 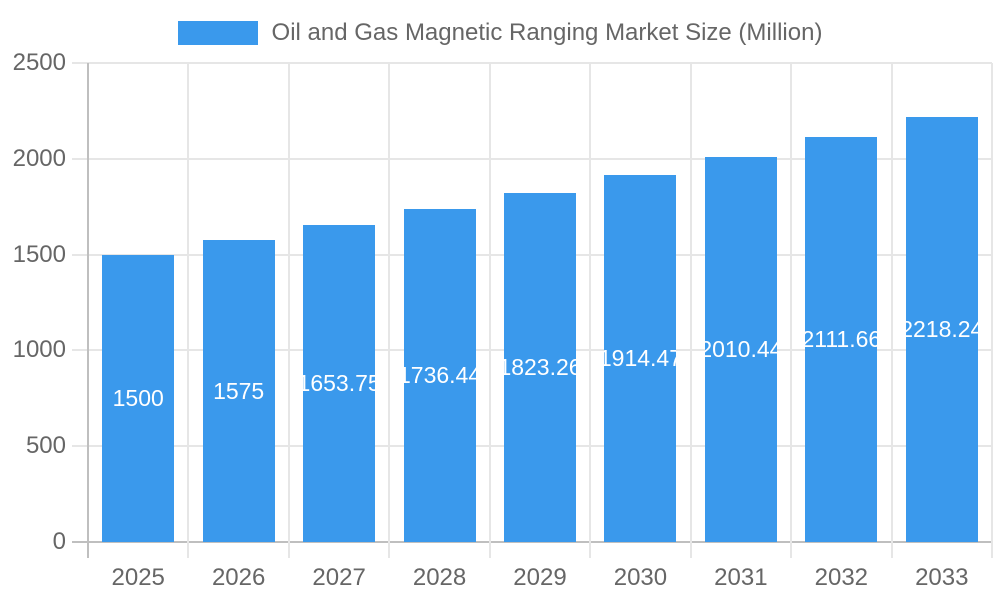 I want to click on x-tick-label: 2027, so click(x=339, y=577).